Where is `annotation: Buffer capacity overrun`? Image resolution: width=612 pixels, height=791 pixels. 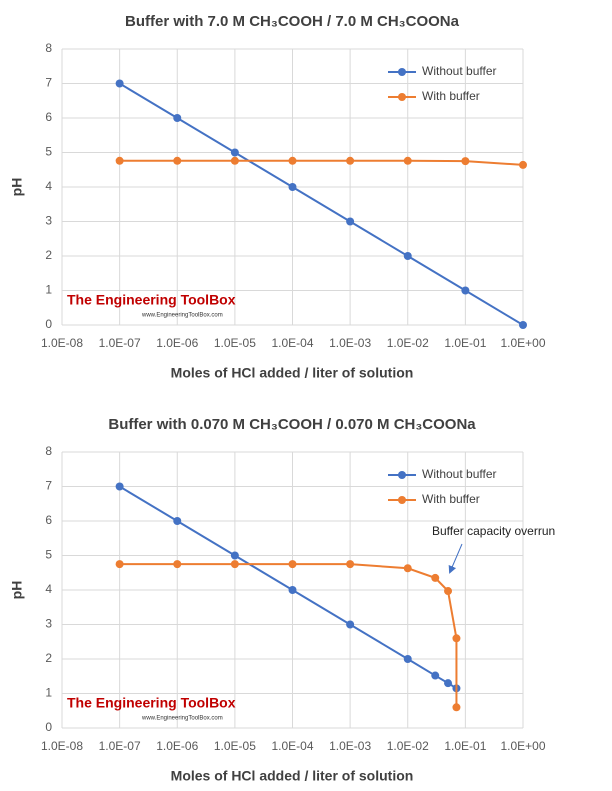
annotation: Buffer capacity overrun is located at coordinates (493, 531).